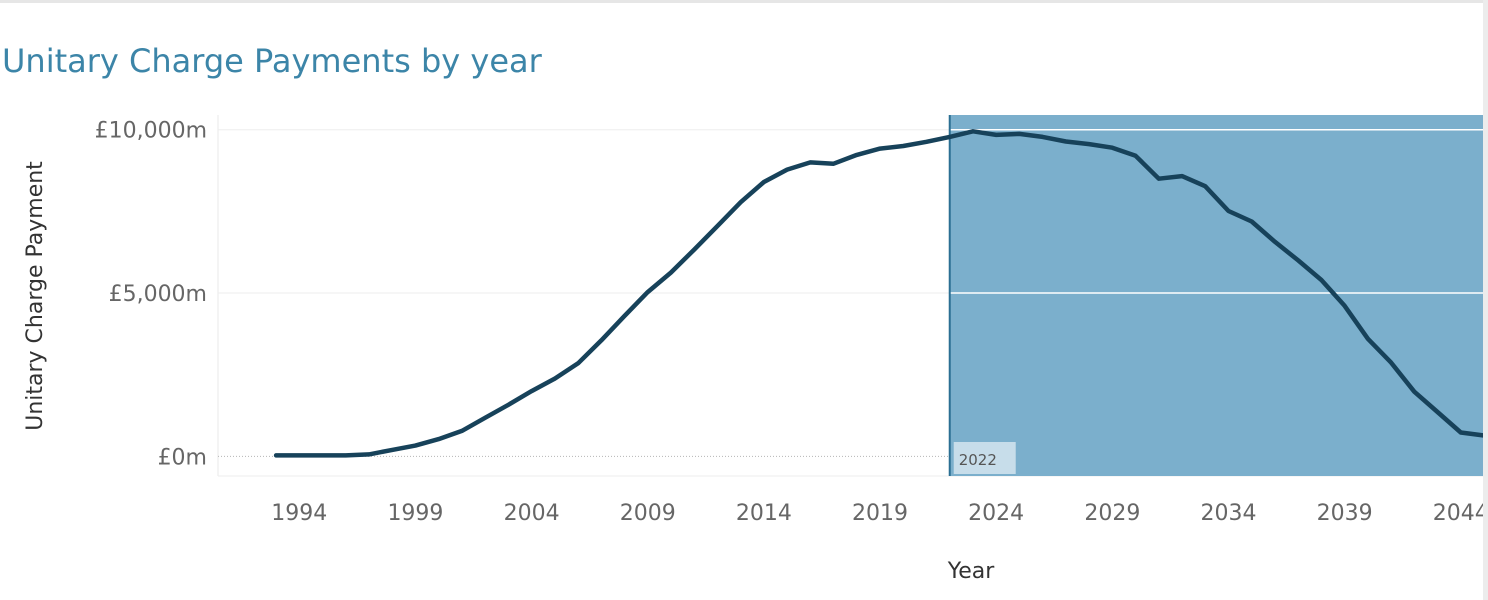 The width and height of the screenshot is (1488, 600). Describe the element at coordinates (415, 513) in the screenshot. I see `x-tick-label: 1999` at that location.